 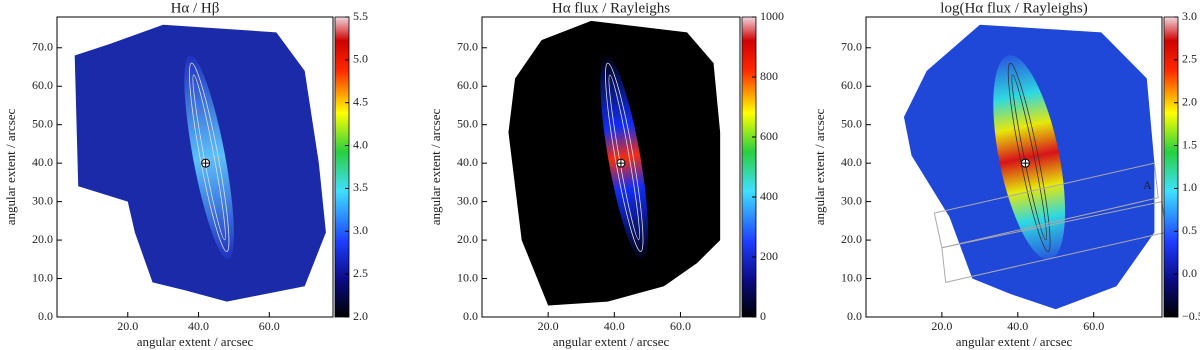 I want to click on colorbar-tick-label: 800, so click(x=769, y=76).